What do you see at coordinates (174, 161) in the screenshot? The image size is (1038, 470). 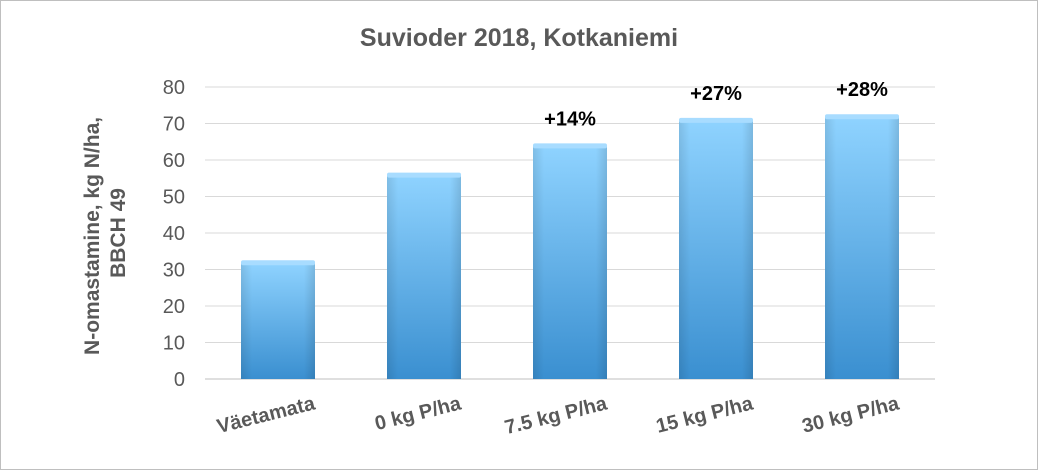 I see `y-tick-label: 60` at bounding box center [174, 161].